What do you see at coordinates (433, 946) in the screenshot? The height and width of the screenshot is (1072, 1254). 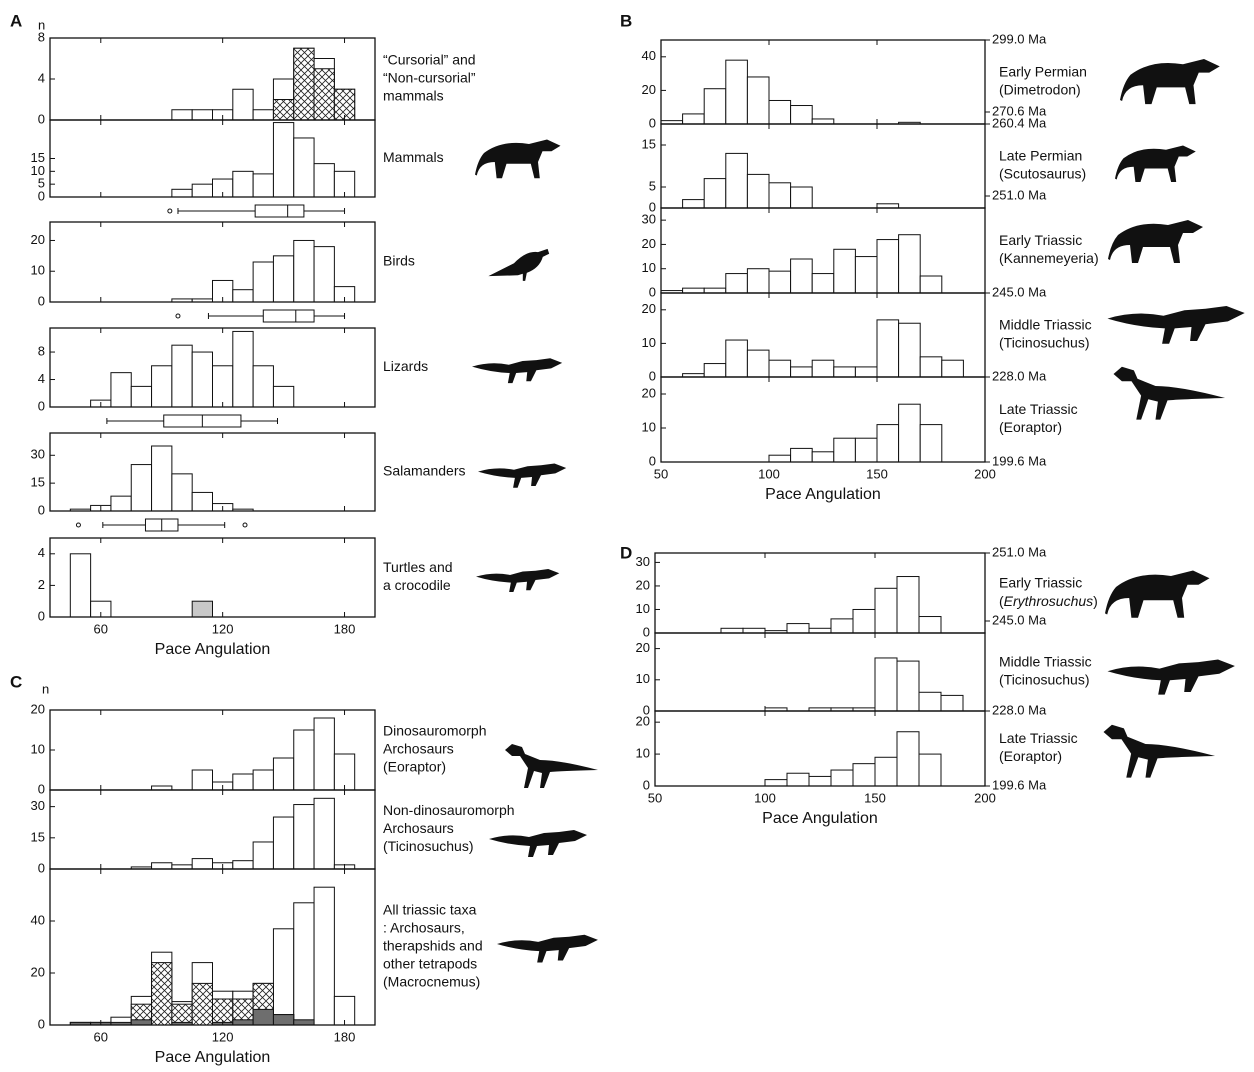 I see `subplot-label: therapshids and` at bounding box center [433, 946].